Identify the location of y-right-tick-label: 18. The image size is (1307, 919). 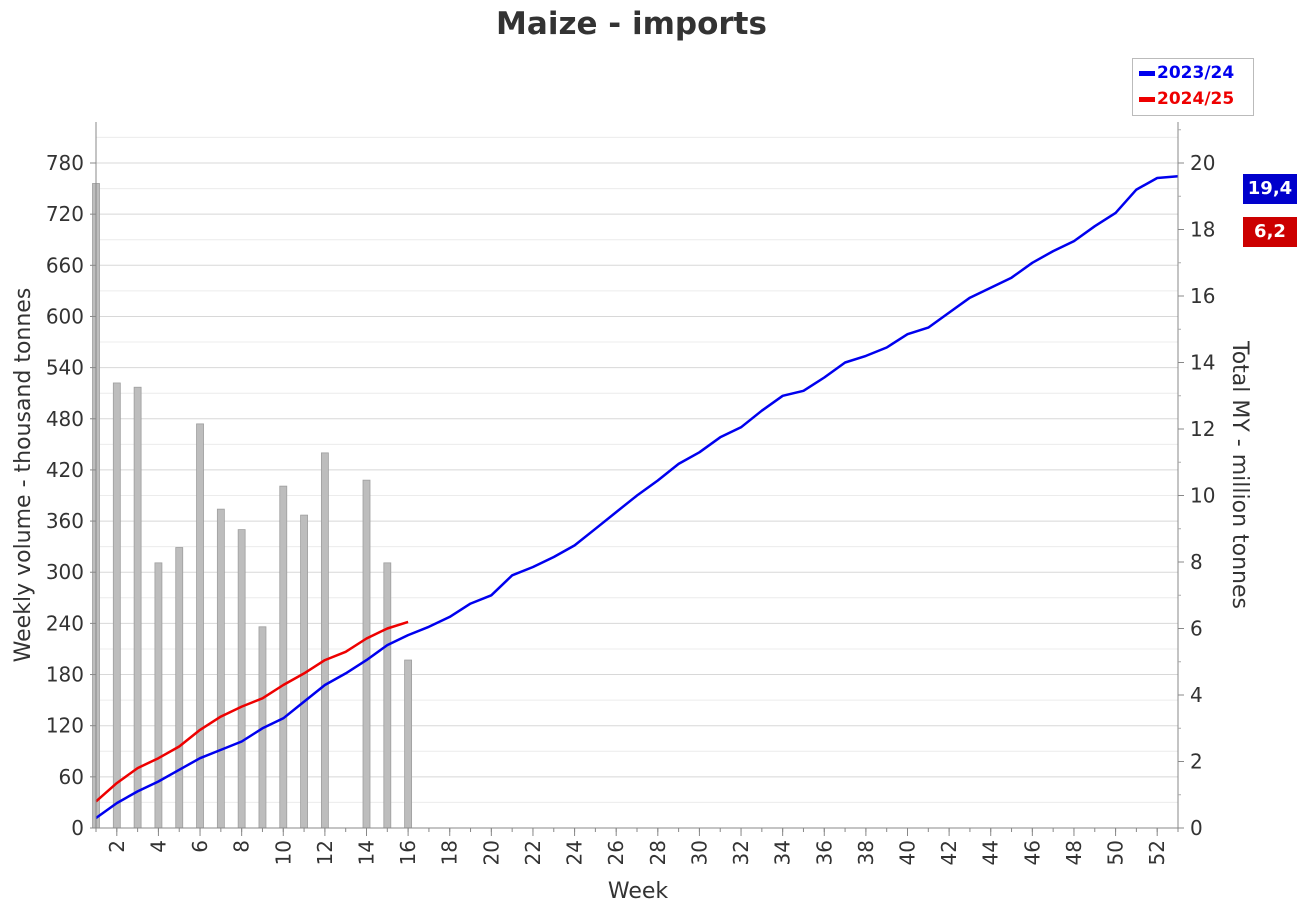
(1202, 230).